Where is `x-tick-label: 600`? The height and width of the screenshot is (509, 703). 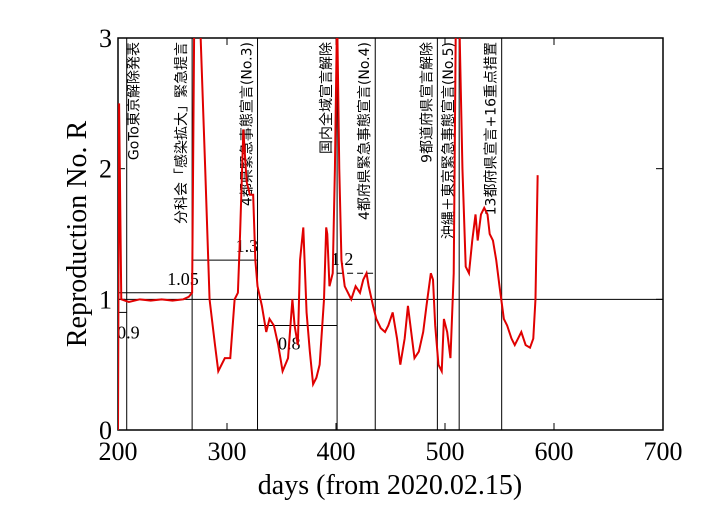 x-tick-label: 600 is located at coordinates (554, 451).